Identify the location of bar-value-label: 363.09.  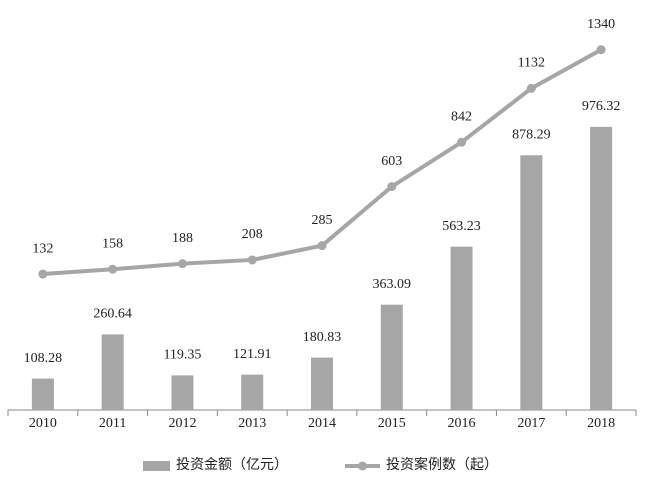
(392, 284).